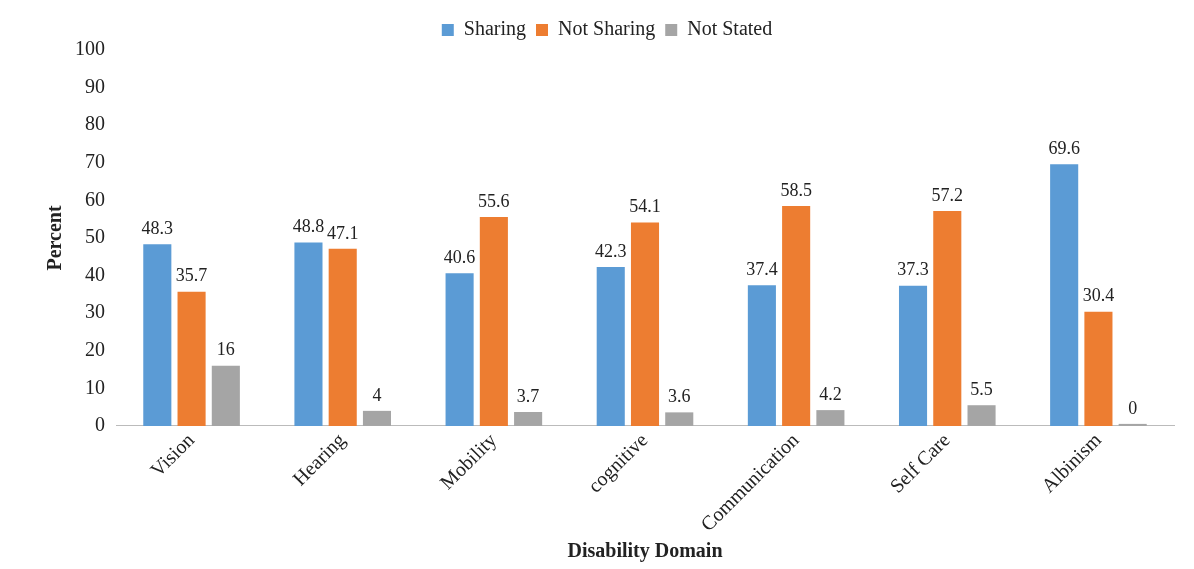 This screenshot has width=1194, height=569. I want to click on y-tick-label: 20, so click(95, 348).